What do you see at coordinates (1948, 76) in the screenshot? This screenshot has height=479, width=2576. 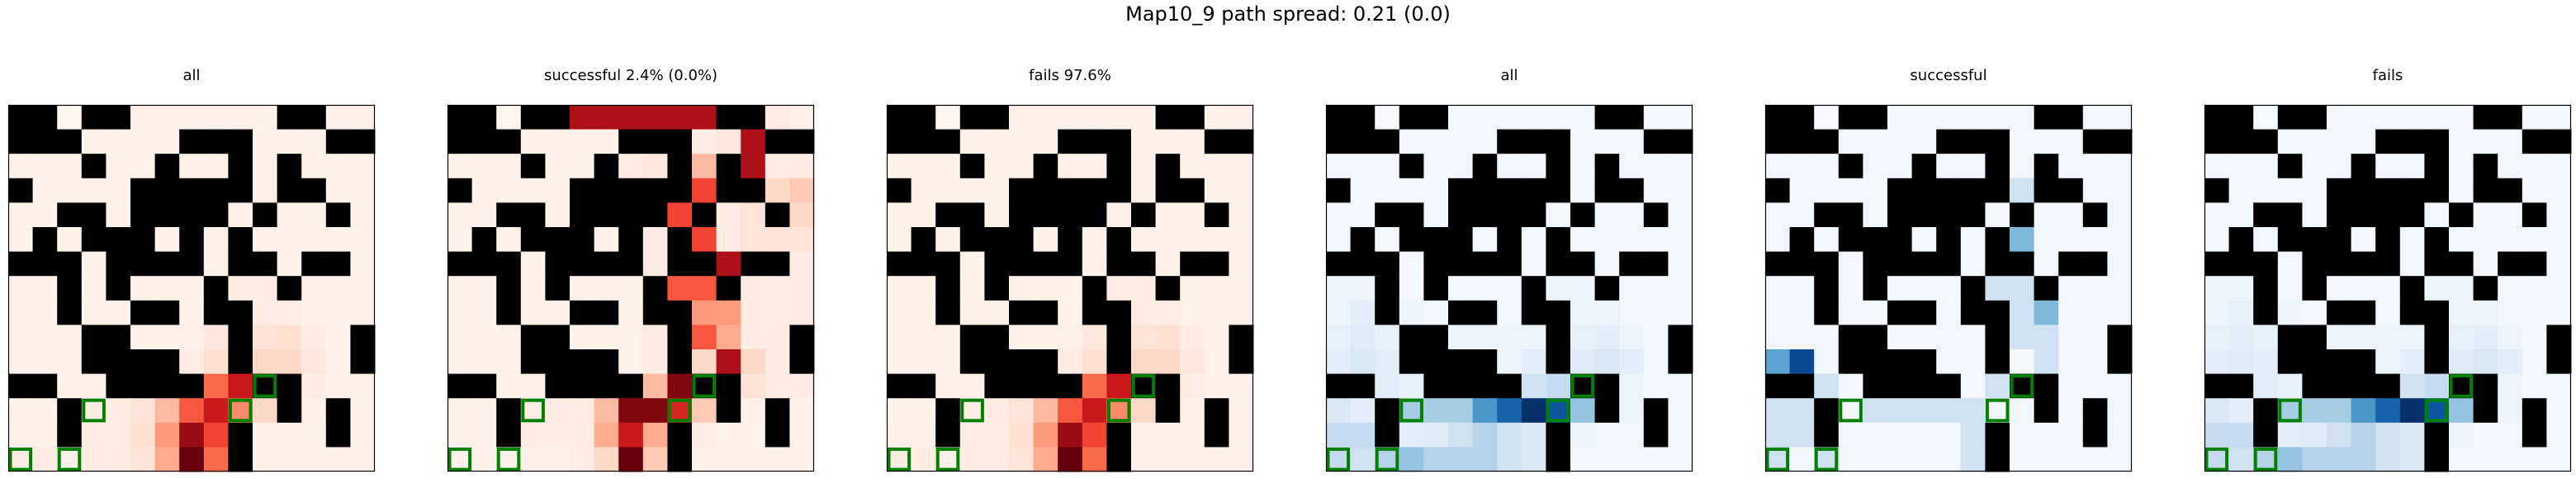 I see `panel-title: successful` at bounding box center [1948, 76].